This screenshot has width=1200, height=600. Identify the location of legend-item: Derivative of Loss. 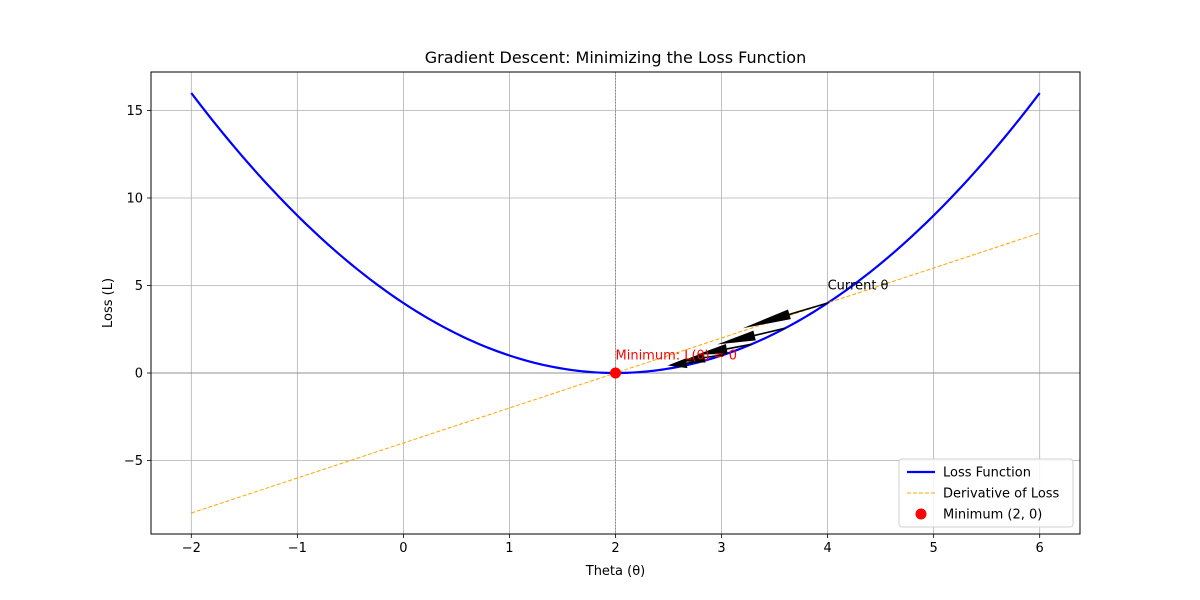
(983, 494).